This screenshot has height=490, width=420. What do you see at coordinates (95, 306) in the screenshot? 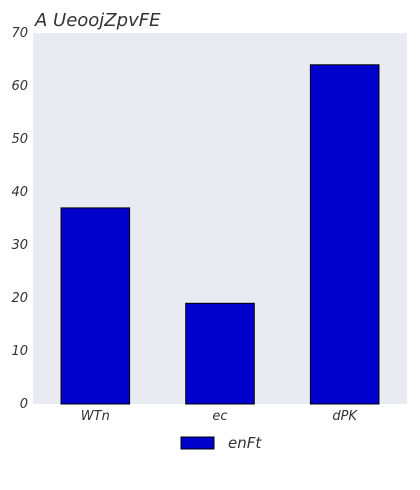
I see `bar-WTn` at bounding box center [95, 306].